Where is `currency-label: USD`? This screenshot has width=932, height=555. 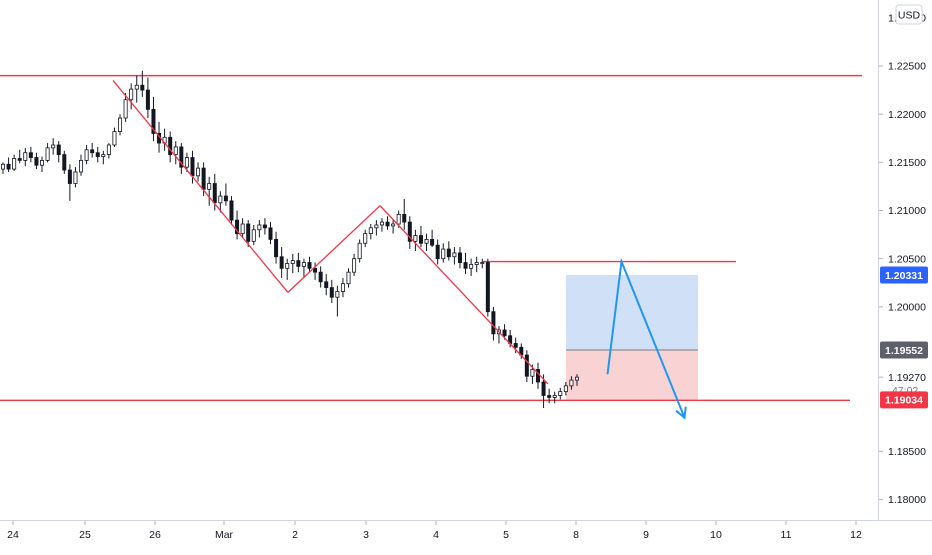 currency-label: USD is located at coordinates (909, 16).